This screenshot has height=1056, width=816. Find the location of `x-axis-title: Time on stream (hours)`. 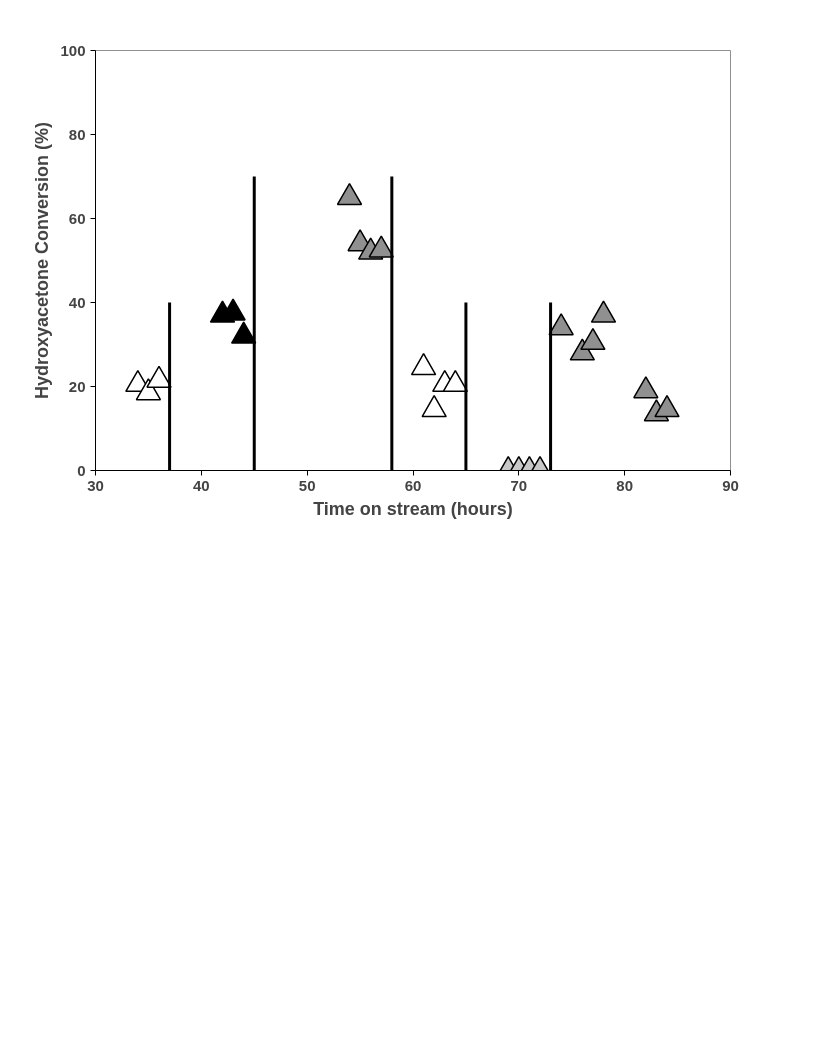

x-axis-title: Time on stream (hours) is located at coordinates (413, 508).